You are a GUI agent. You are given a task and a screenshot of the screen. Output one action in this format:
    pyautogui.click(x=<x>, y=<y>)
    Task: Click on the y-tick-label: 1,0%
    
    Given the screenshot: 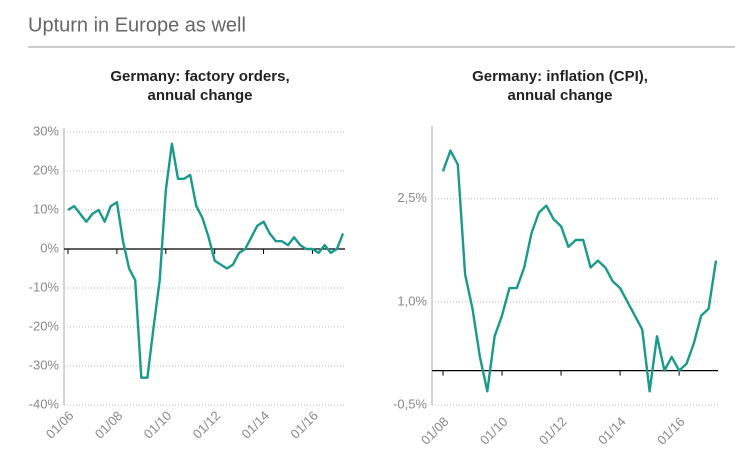 What is the action you would take?
    pyautogui.click(x=412, y=300)
    